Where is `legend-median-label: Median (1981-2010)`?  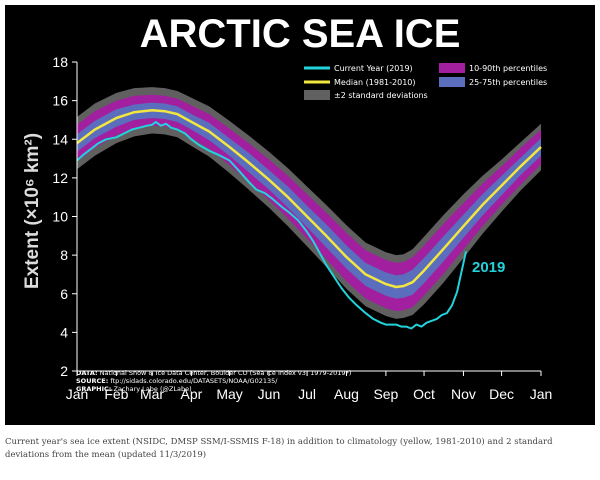
legend-median-label: Median (1981-2010) is located at coordinates (375, 82).